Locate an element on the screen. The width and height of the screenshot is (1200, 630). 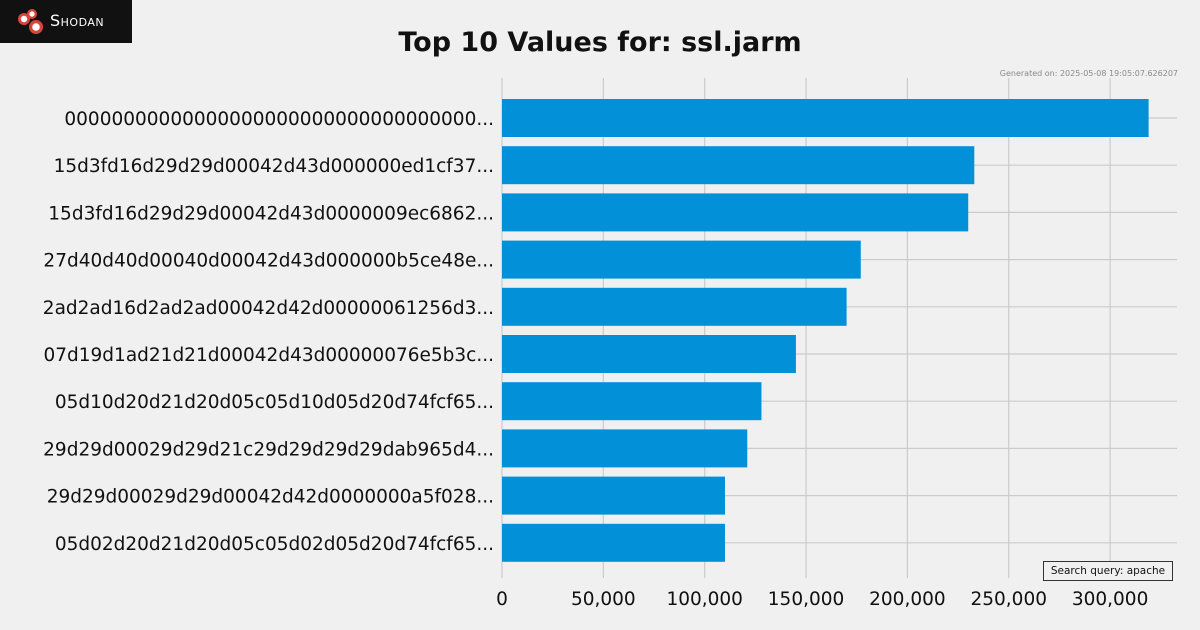
x-tick-label: 300,000 is located at coordinates (1110, 599).